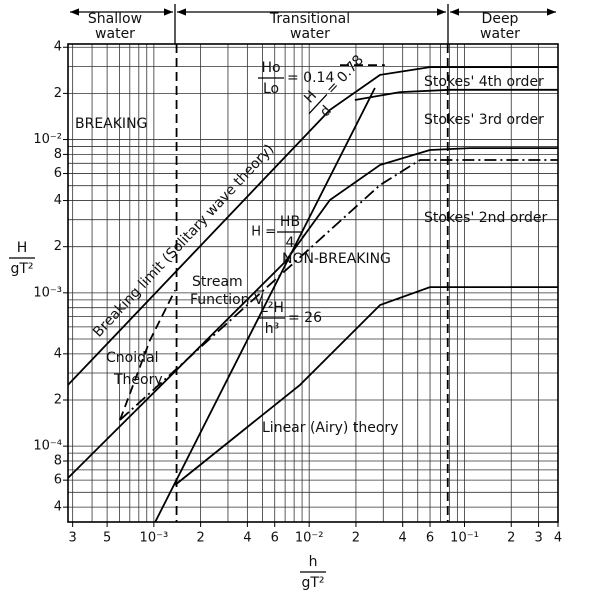  I want to click on fraction-denominator: 4, so click(290, 243).